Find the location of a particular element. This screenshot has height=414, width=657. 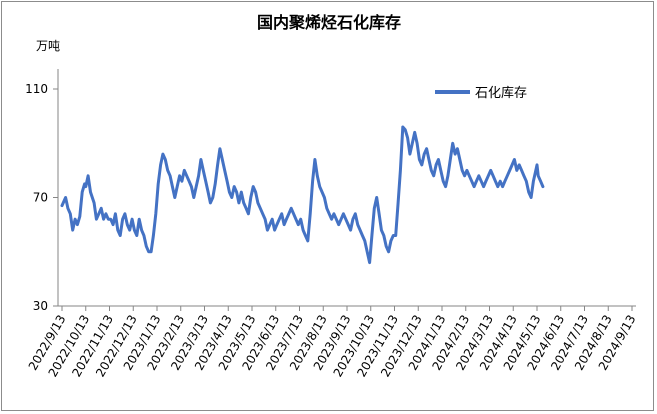

legend: 石化库存 is located at coordinates (481, 93).